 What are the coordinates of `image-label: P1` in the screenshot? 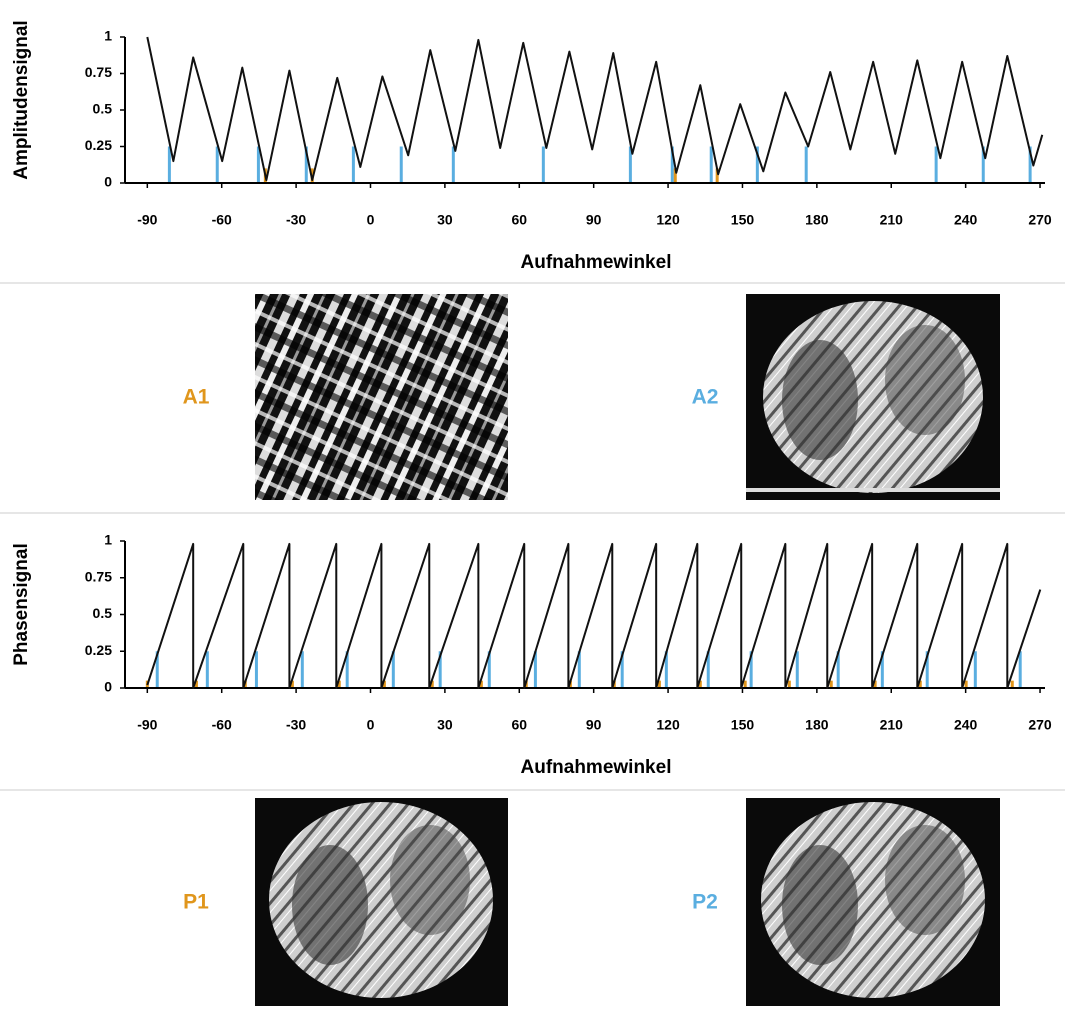 It's located at (196, 902).